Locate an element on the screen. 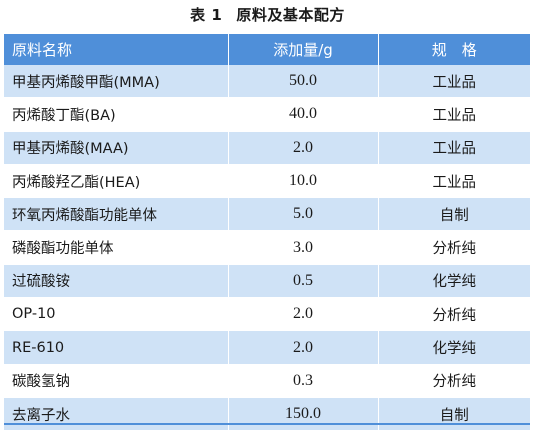 The image size is (535, 431). table-title: 原料及基本配方 is located at coordinates (290, 15).